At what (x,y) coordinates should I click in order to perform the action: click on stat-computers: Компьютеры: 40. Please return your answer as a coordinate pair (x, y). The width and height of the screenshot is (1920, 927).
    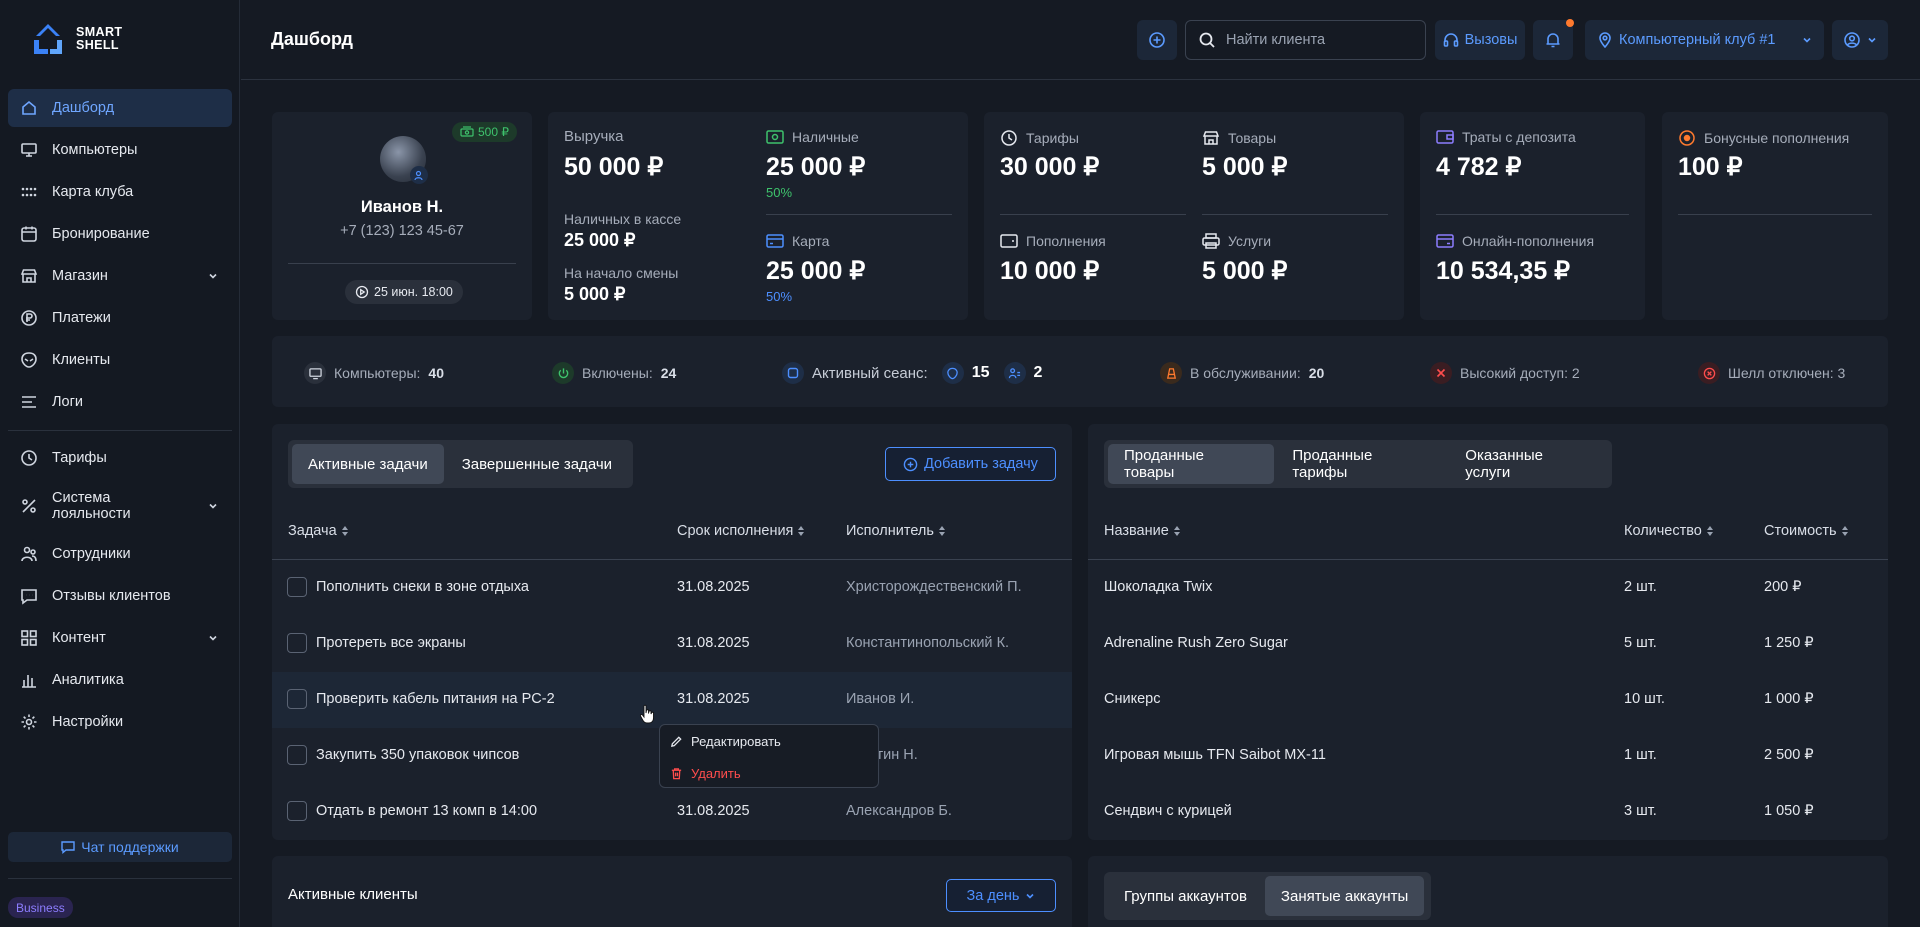
    Looking at the image, I should click on (374, 373).